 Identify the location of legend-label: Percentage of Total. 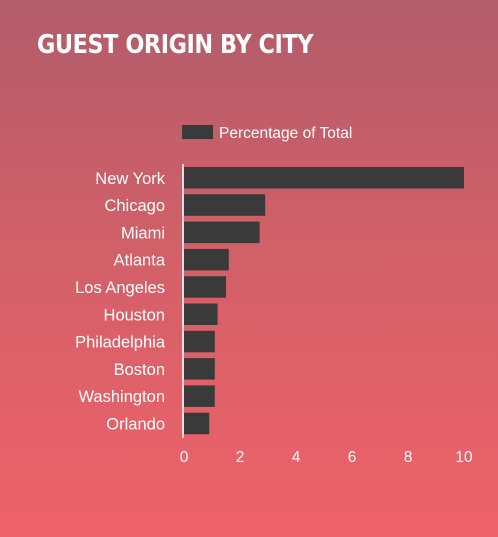
(285, 133).